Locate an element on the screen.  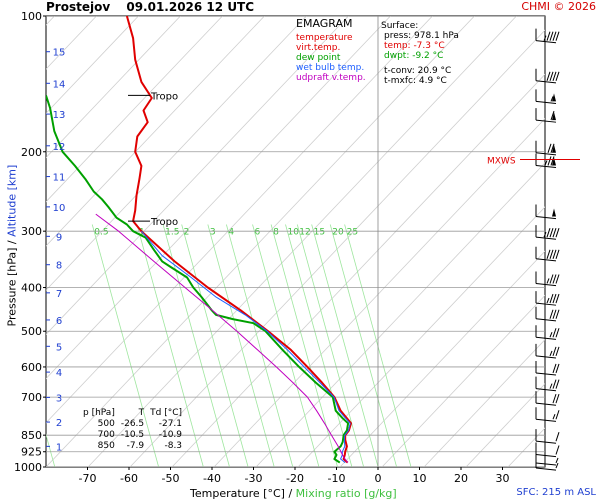
mixing-ratio-label: 12 is located at coordinates (304, 233).